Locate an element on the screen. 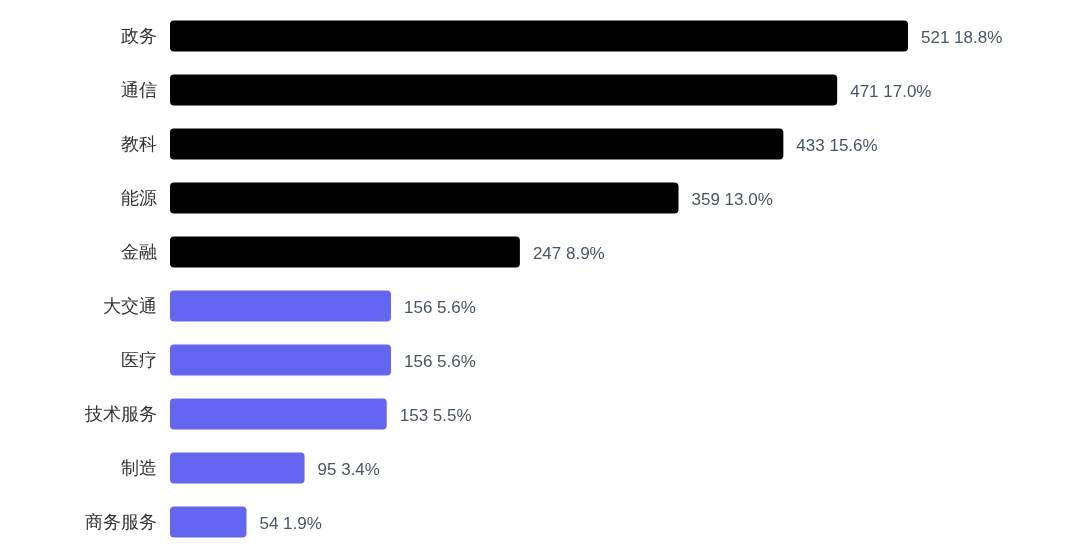  data-label: 359 13.0% is located at coordinates (732, 199).